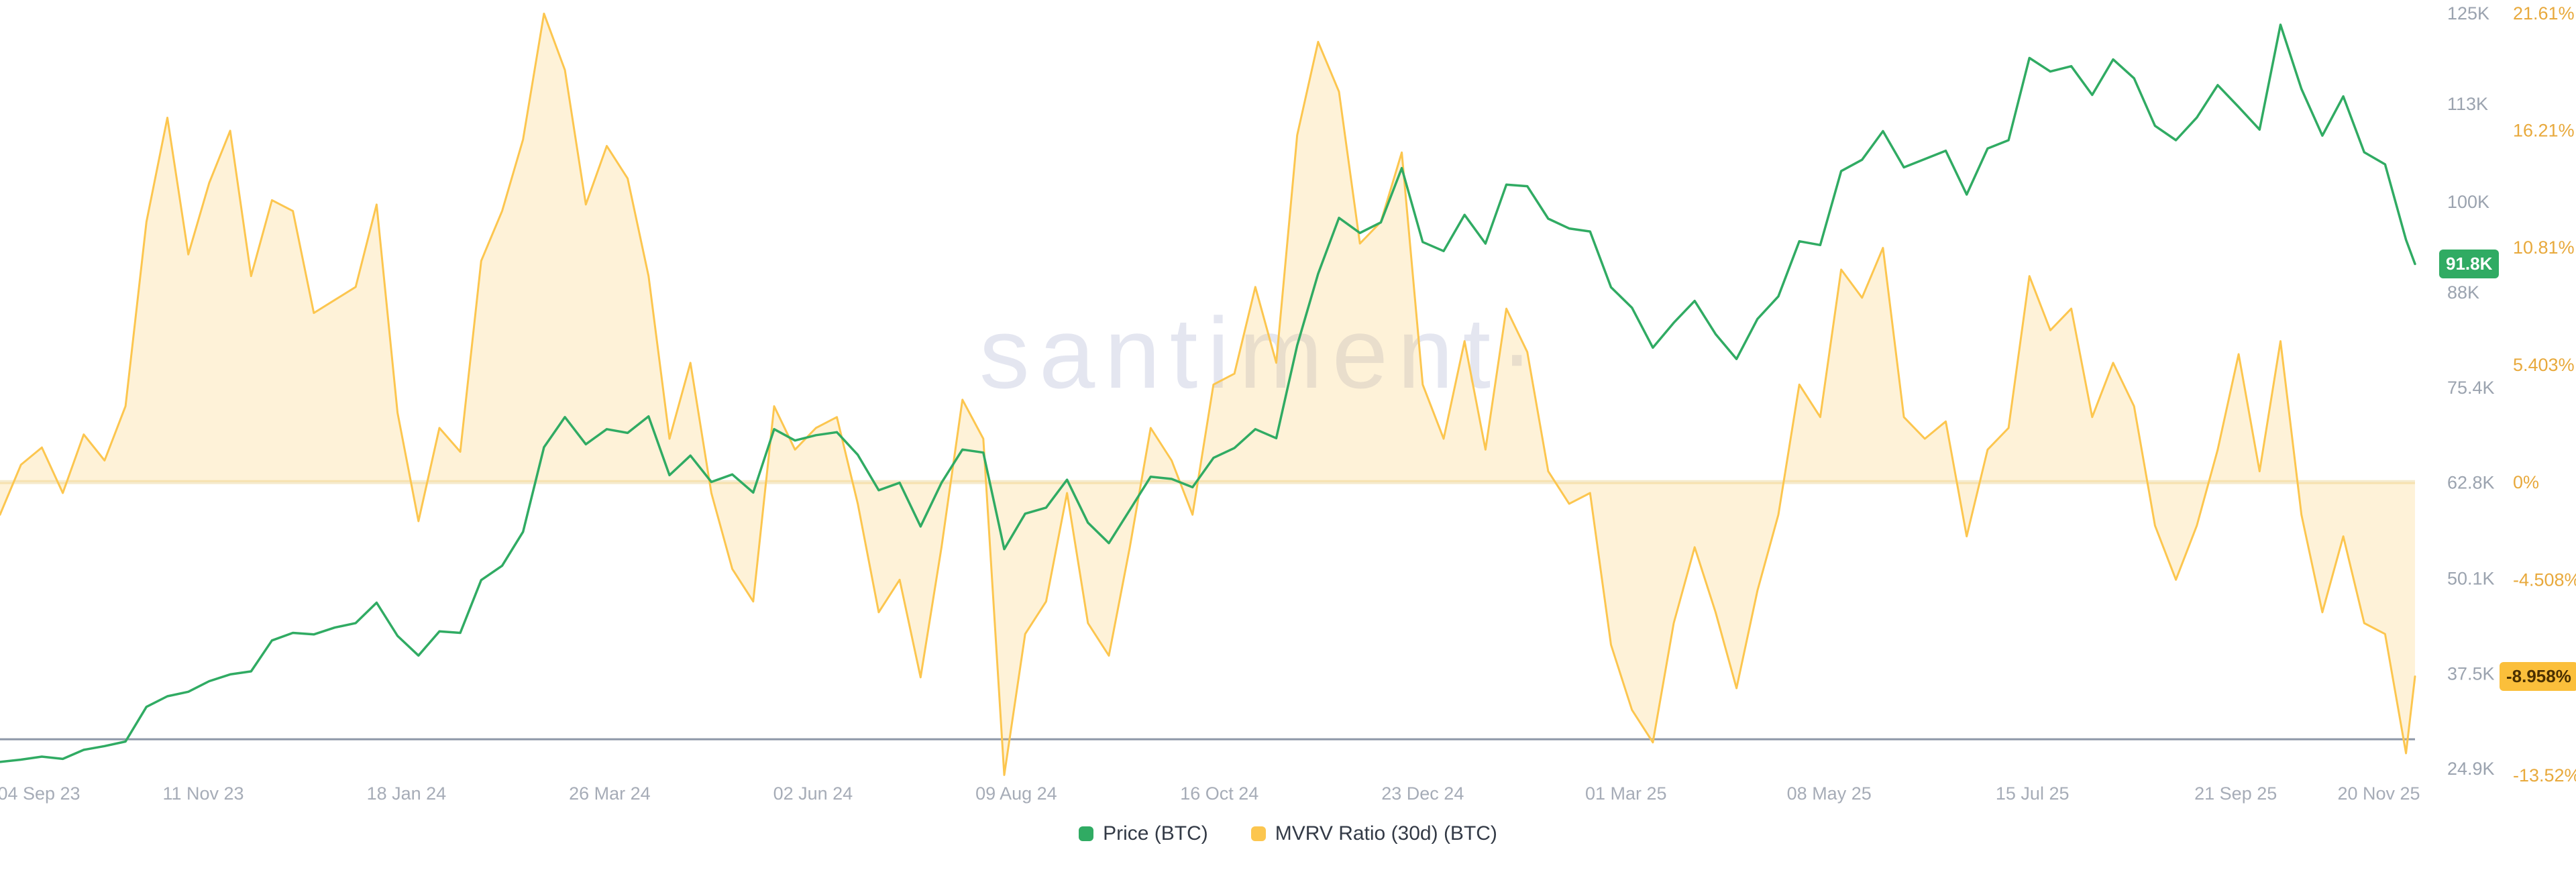 This screenshot has height=872, width=2576. Describe the element at coordinates (813, 793) in the screenshot. I see `x-axis-label: 02 Jun 24` at that location.